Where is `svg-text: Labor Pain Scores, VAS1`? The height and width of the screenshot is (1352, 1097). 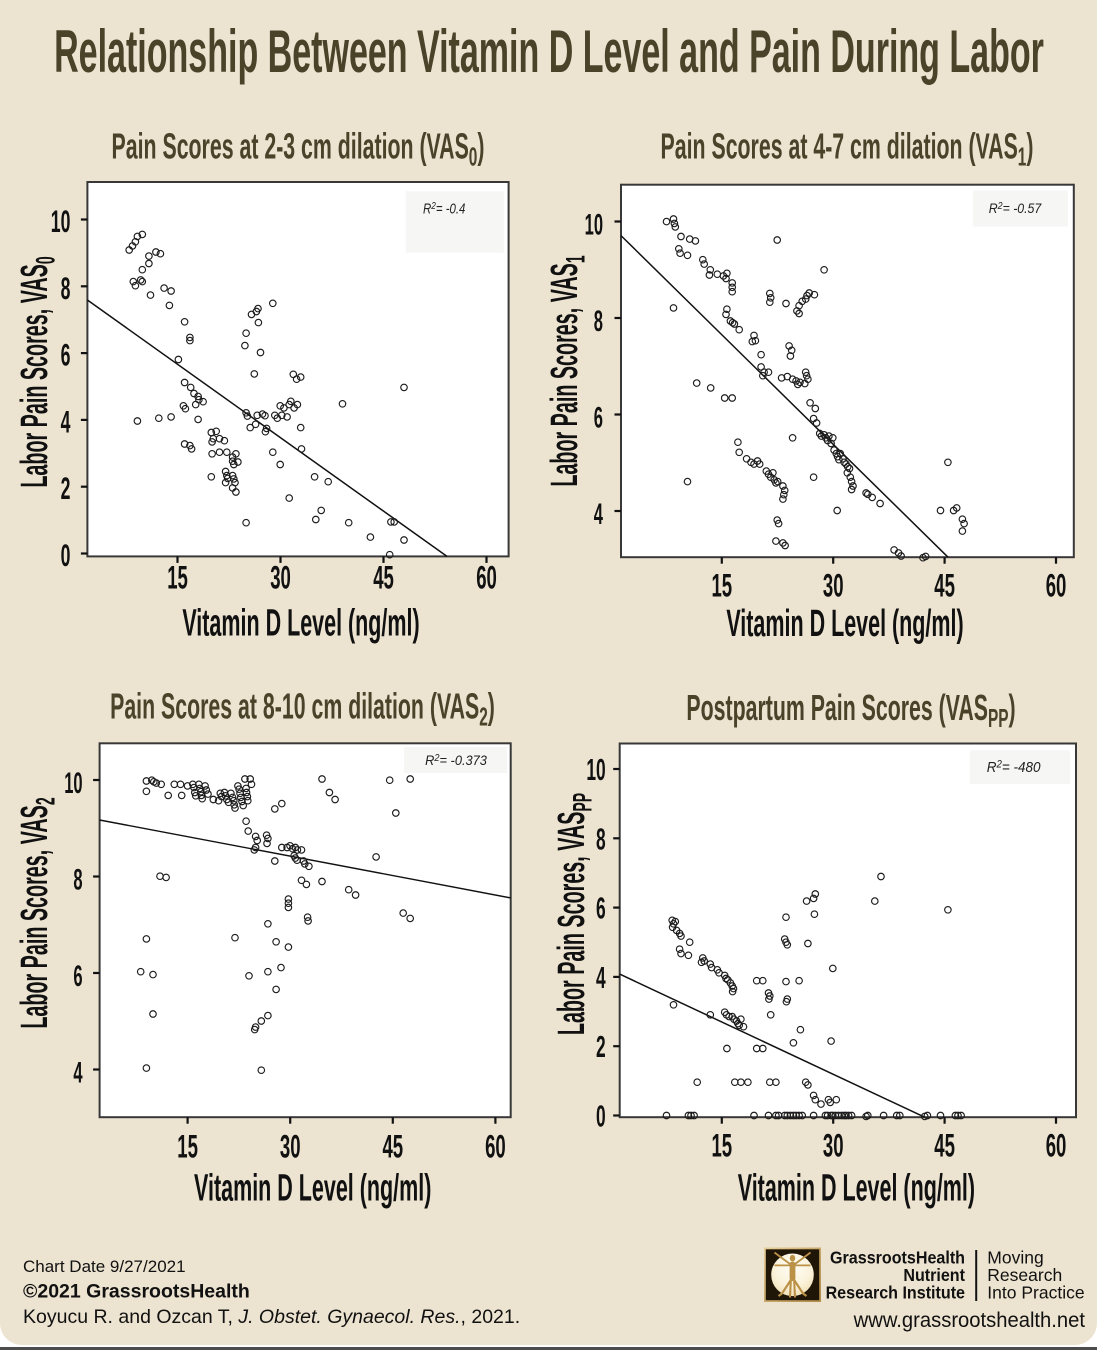
svg-text: Labor Pain Scores, VAS1 is located at coordinates (567, 370).